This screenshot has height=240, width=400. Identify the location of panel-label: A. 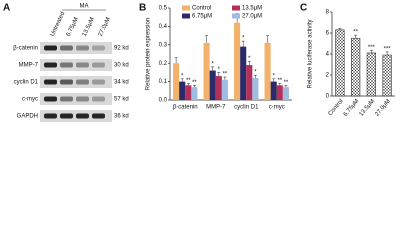
(6, 8).